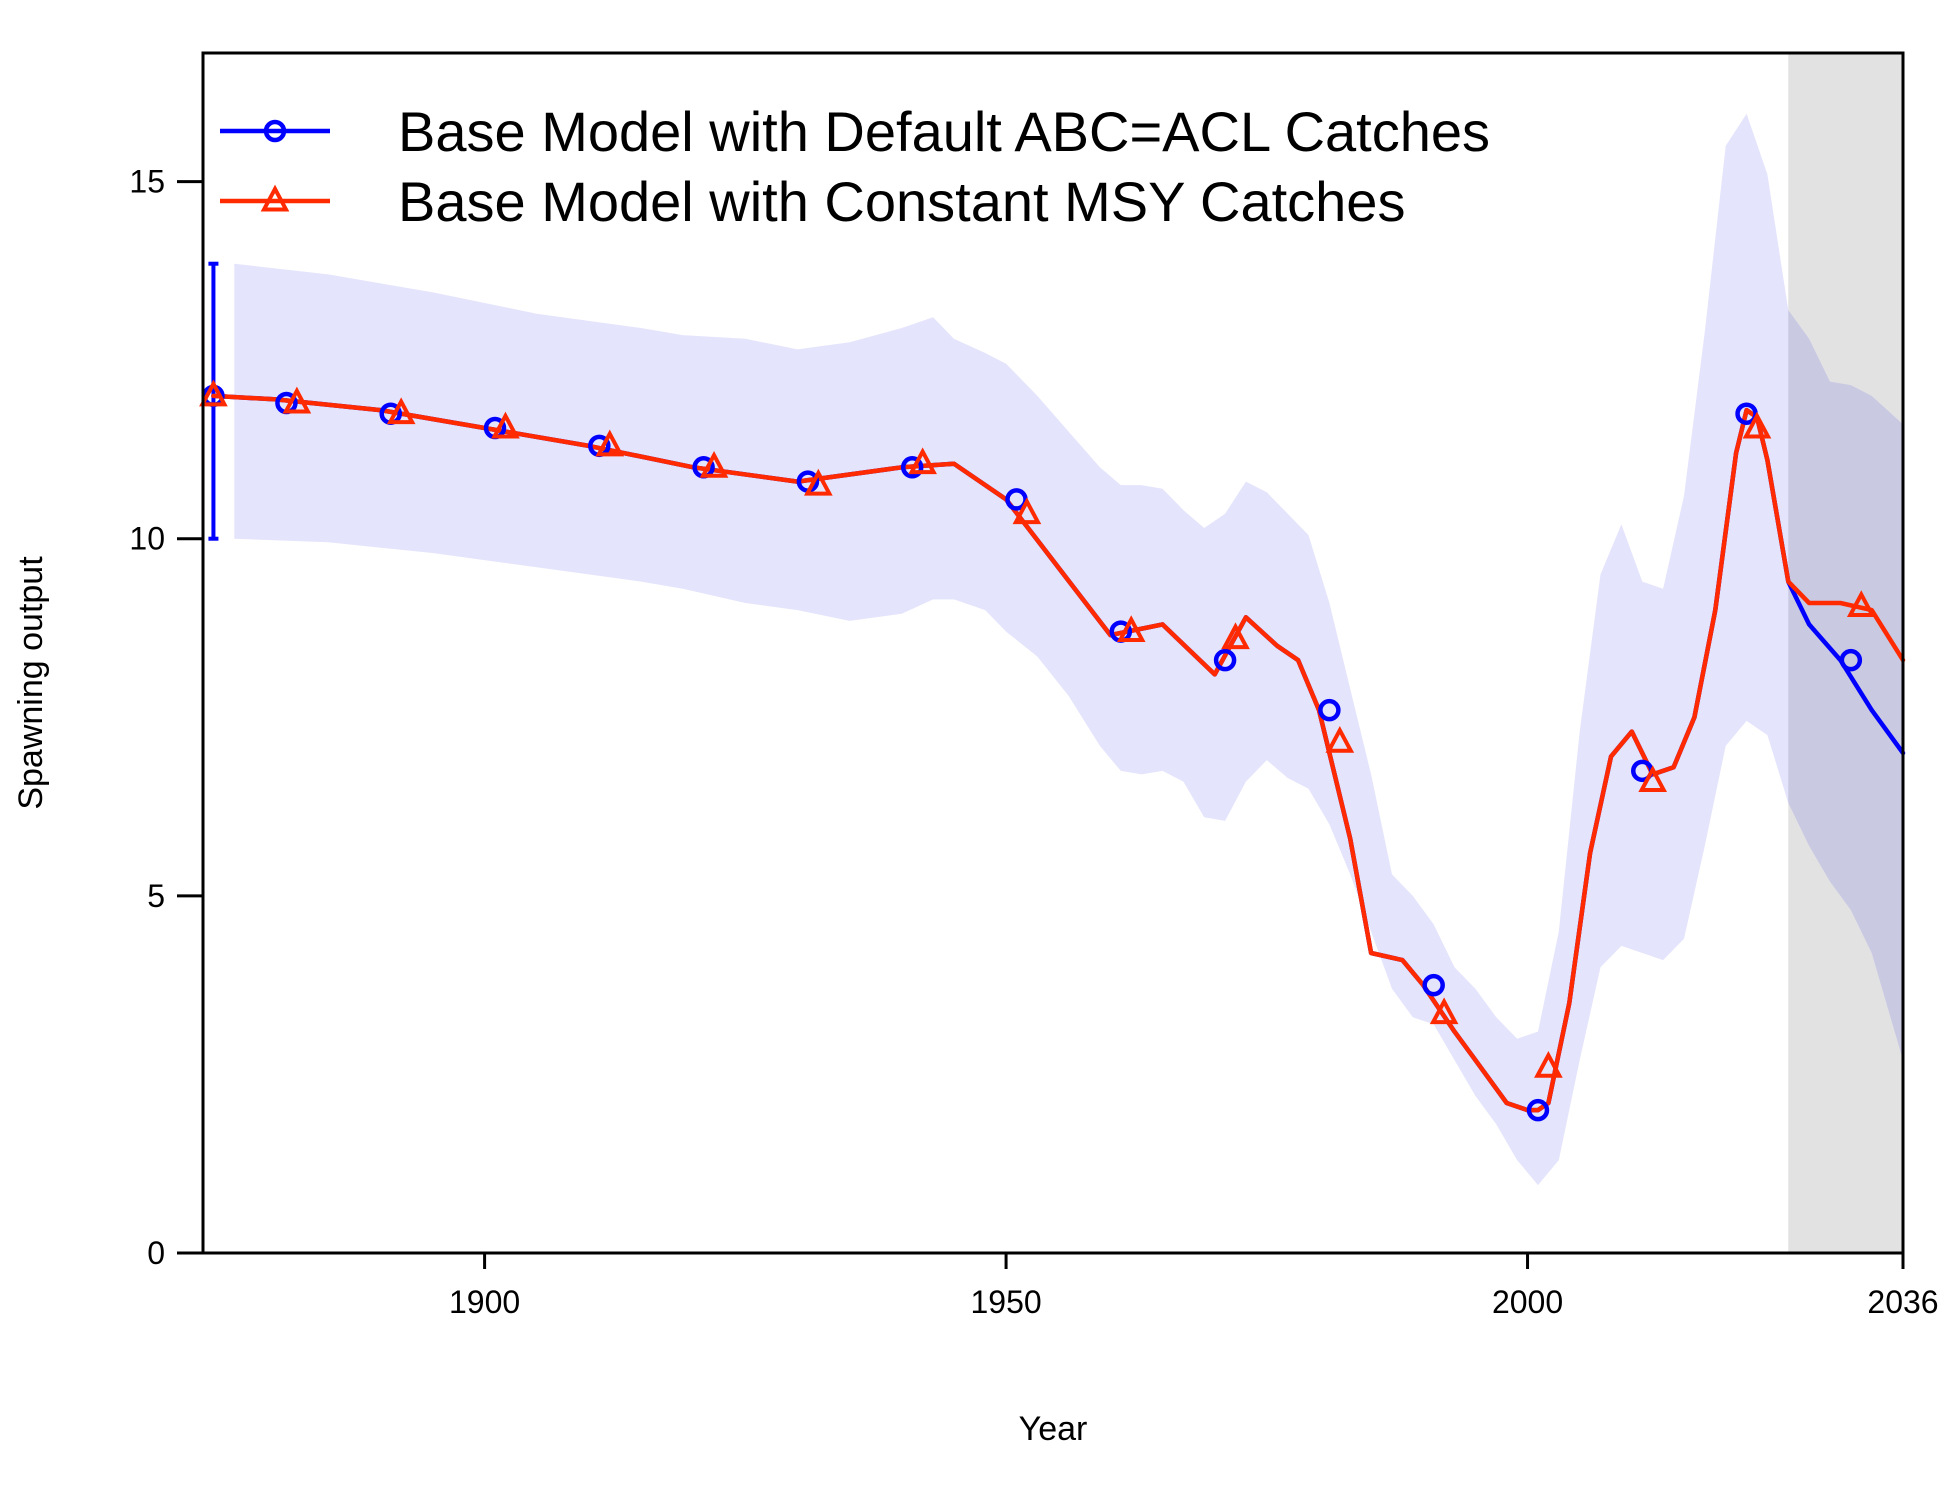 This screenshot has height=1500, width=1950. I want to click on legend-marker-circle, so click(275, 131).